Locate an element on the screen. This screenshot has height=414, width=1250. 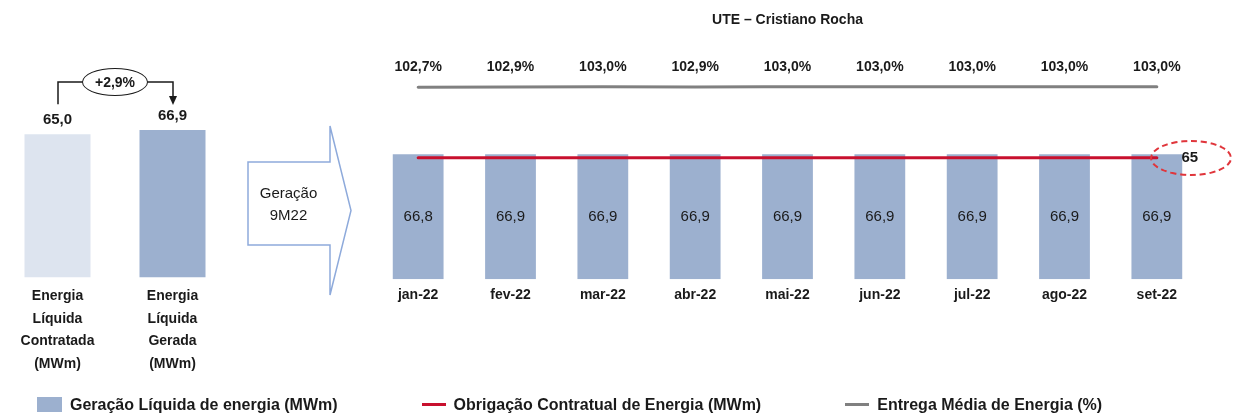
x-tick-label: mar-22 is located at coordinates (602, 294).